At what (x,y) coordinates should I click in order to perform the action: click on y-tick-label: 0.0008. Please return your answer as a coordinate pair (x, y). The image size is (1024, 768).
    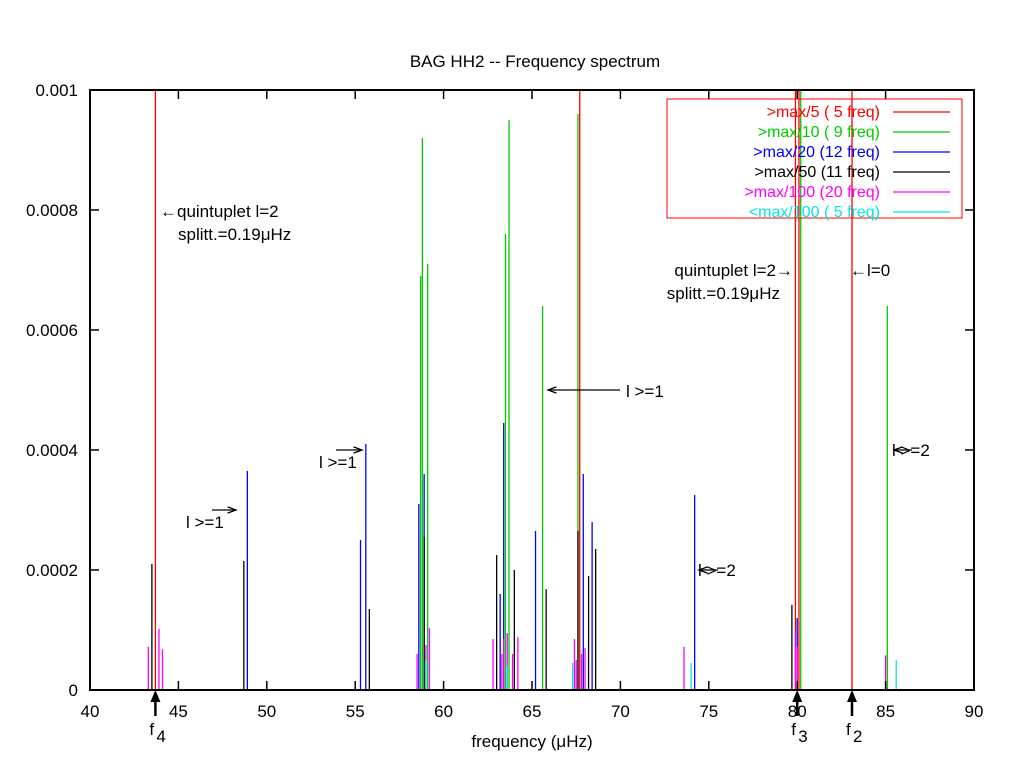
    Looking at the image, I should click on (52, 210).